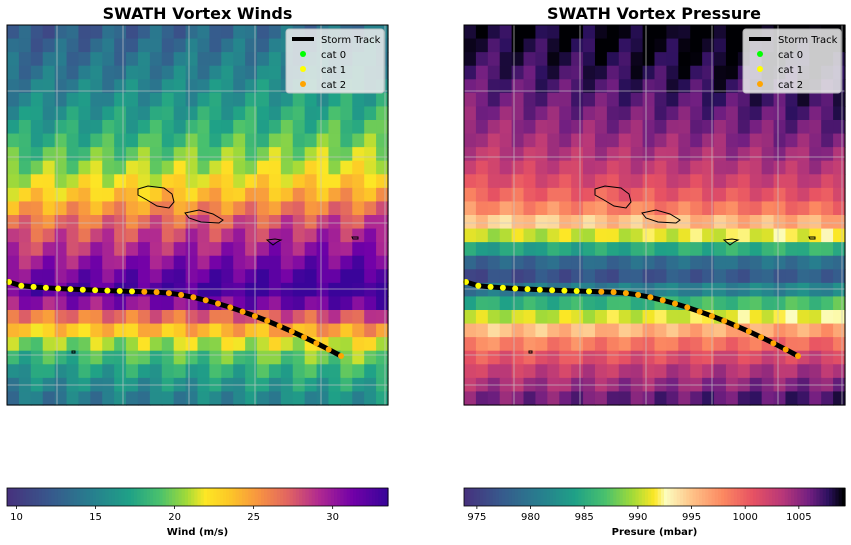 This screenshot has height=545, width=851. I want to click on colorbar-tick-label: 985, so click(584, 517).